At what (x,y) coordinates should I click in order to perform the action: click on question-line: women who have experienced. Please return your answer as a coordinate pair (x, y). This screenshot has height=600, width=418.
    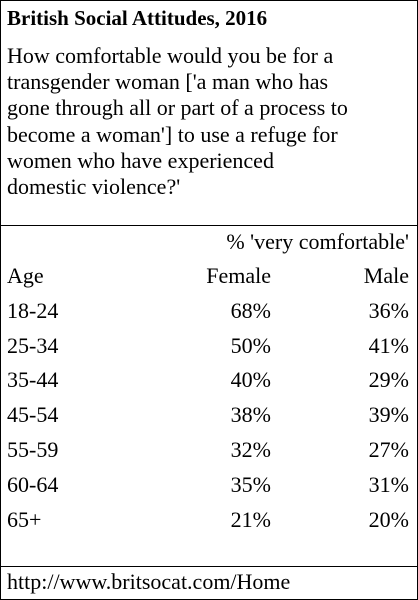
    Looking at the image, I should click on (140, 160).